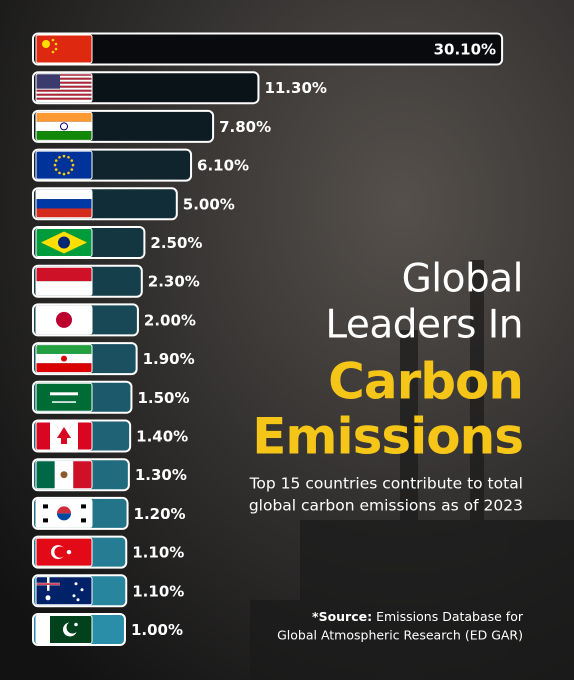  Describe the element at coordinates (386, 506) in the screenshot. I see `subtitle: global carbon emissions as of 2023` at that location.